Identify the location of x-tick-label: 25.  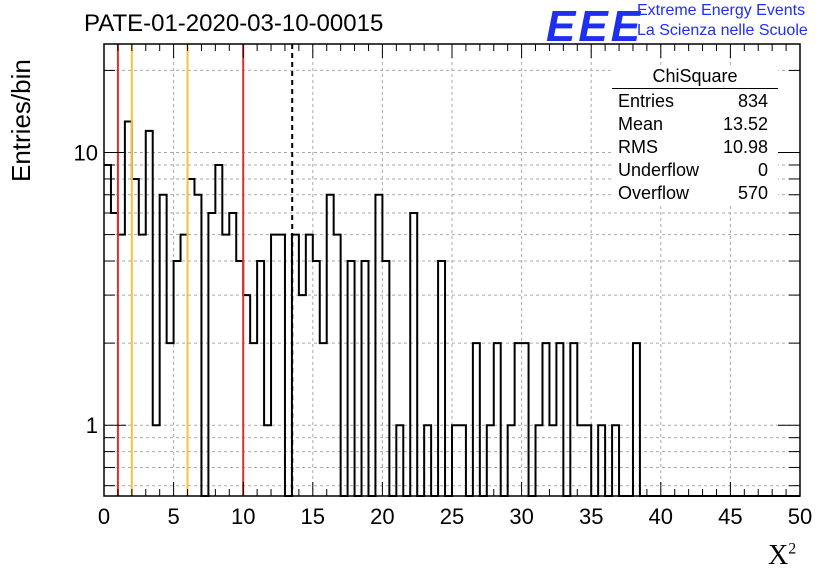
(452, 516).